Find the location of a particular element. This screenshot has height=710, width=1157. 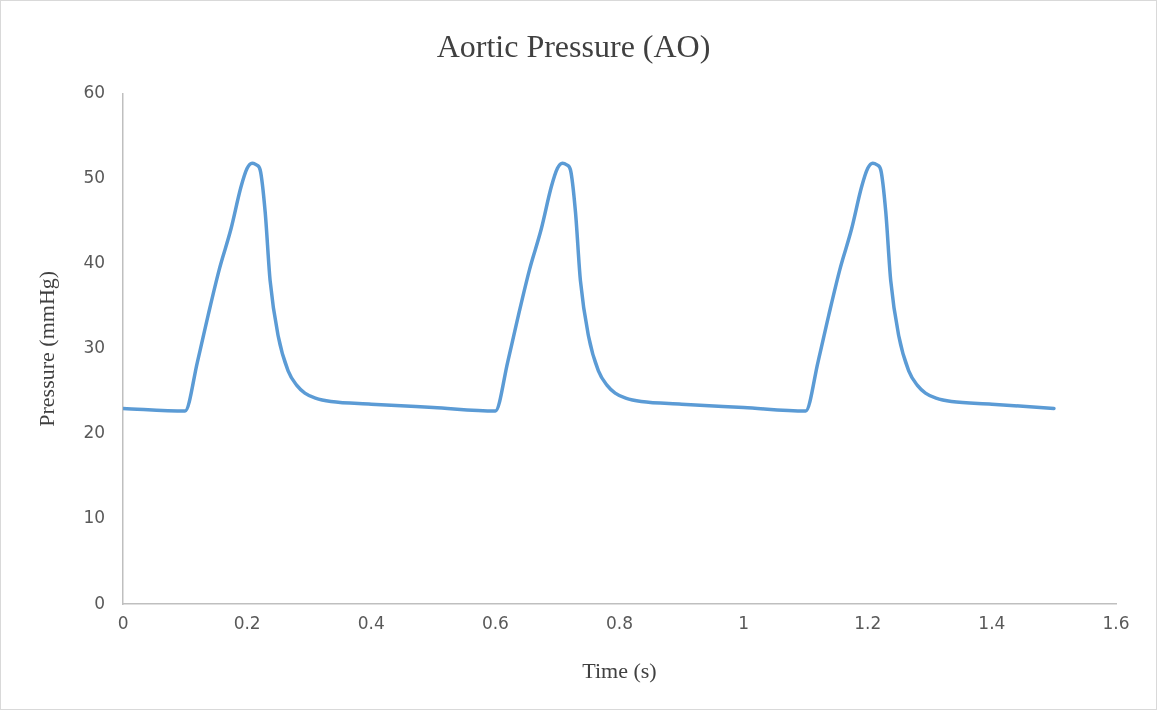

x-axis-title: Time (s) is located at coordinates (619, 670).